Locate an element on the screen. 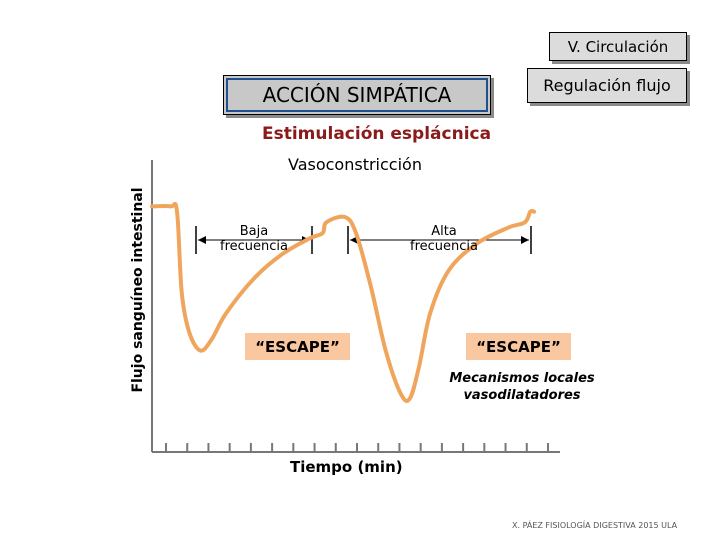 The width and height of the screenshot is (720, 540). escape-label-high: “ESCAPE” is located at coordinates (518, 346).